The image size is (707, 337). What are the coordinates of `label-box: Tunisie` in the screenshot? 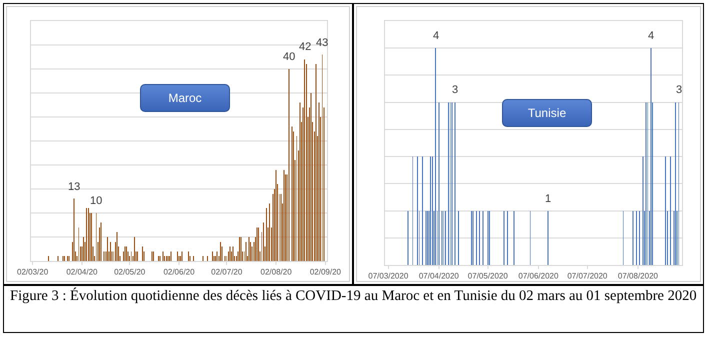 It's located at (547, 113).